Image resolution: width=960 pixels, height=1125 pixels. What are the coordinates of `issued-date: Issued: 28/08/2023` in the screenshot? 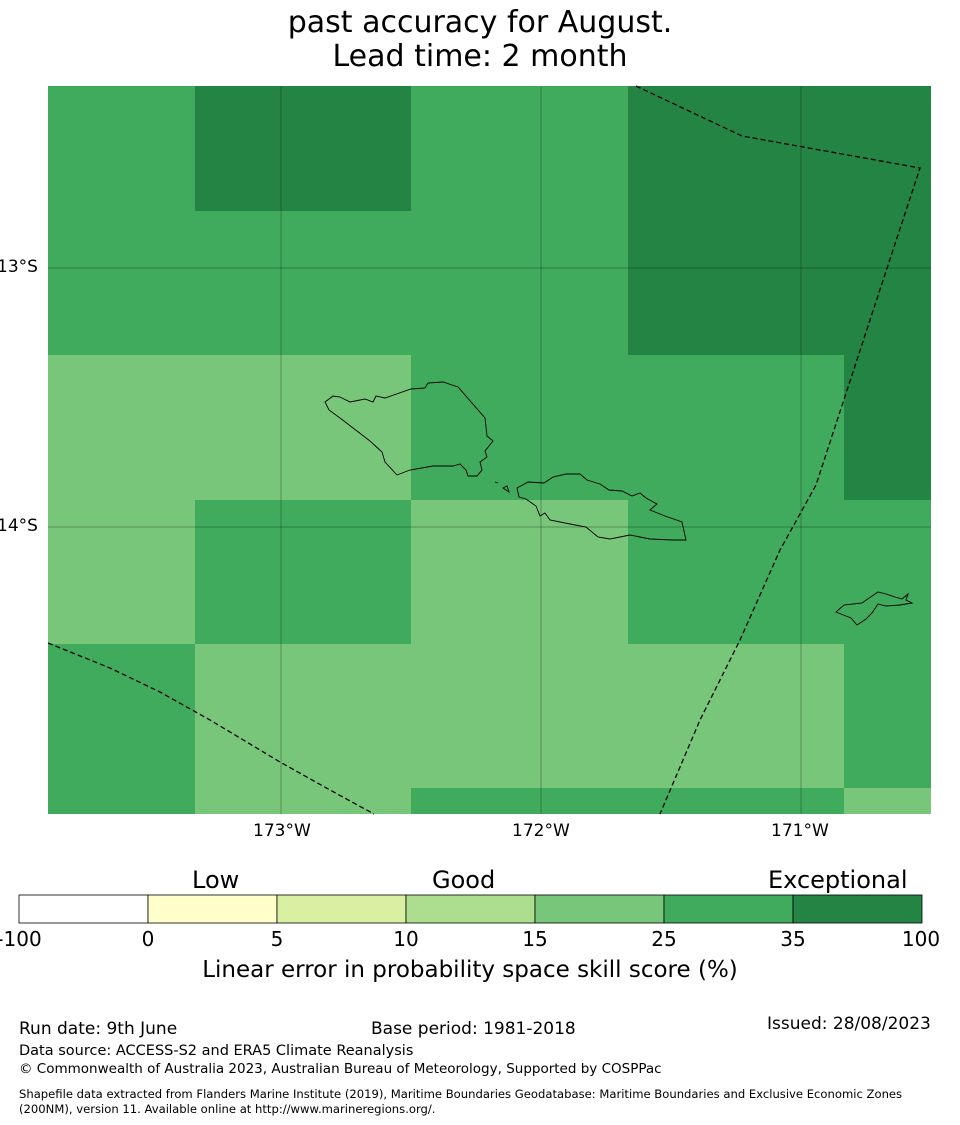 It's located at (849, 1024).